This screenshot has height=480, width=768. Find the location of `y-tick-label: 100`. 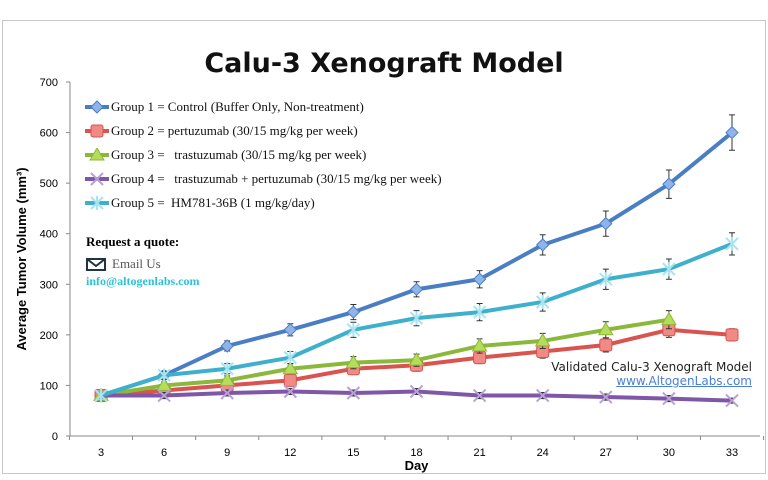

y-tick-label: 100 is located at coordinates (49, 386).